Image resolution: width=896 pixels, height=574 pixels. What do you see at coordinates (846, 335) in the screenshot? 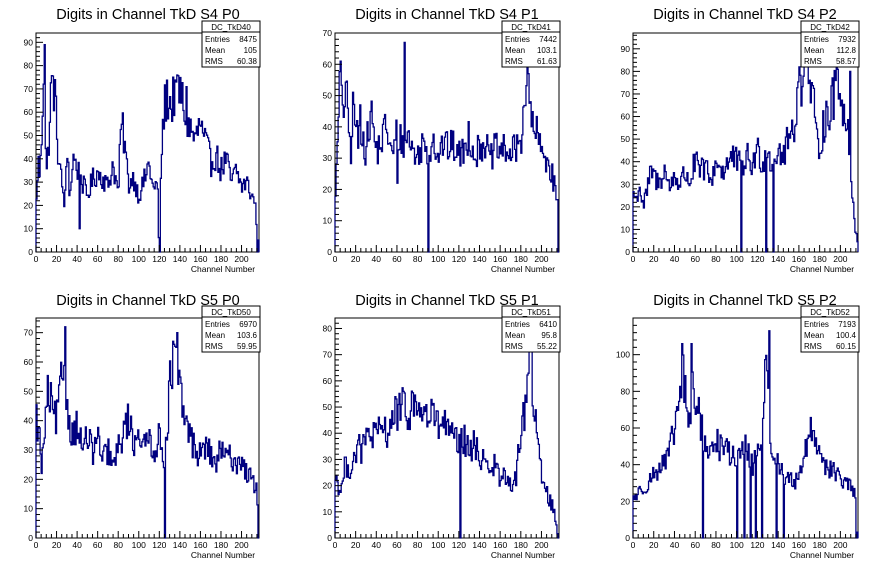
I see `stats-mean-value: 100.4` at bounding box center [846, 335].